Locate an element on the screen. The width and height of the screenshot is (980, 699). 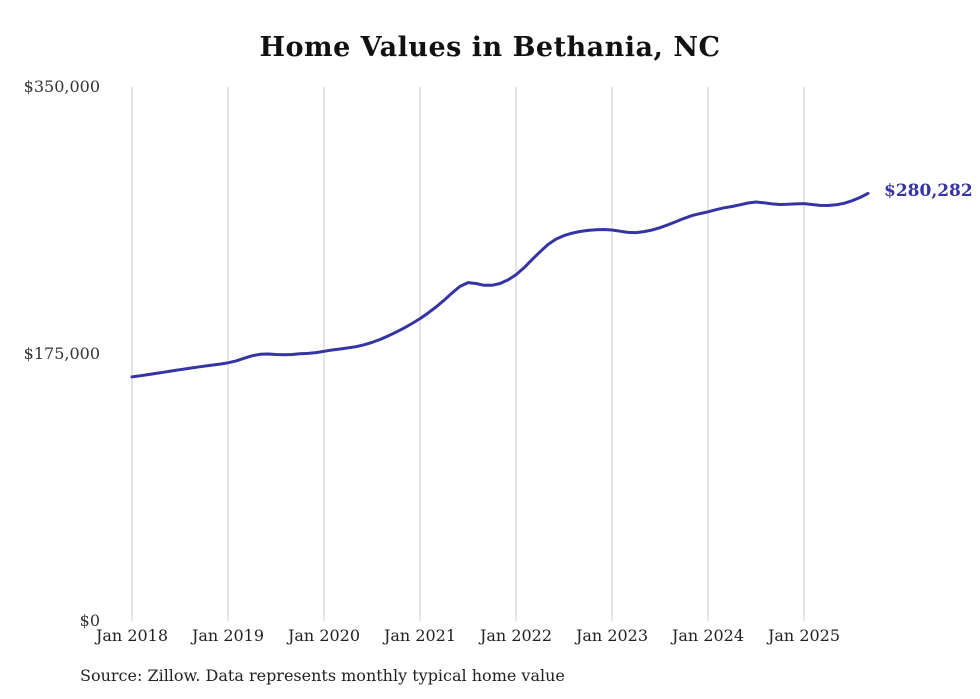
x-tick-label: Jan 2025 is located at coordinates (804, 635).